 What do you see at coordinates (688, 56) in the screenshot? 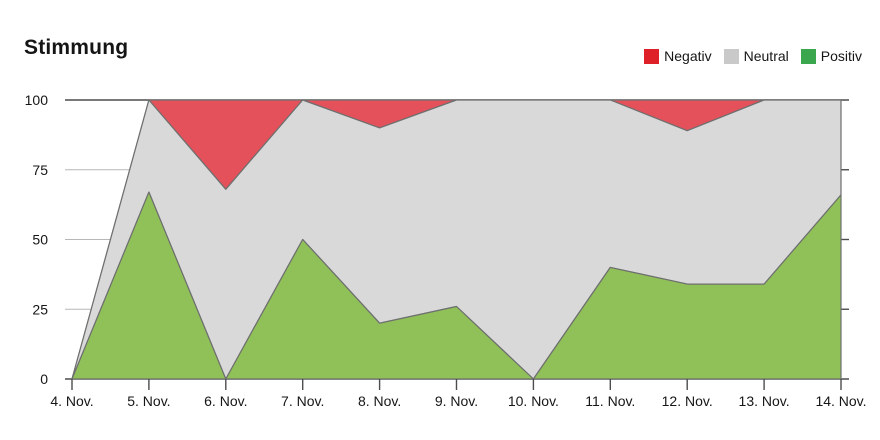
I see `legend-negativ-label: Negativ` at bounding box center [688, 56].